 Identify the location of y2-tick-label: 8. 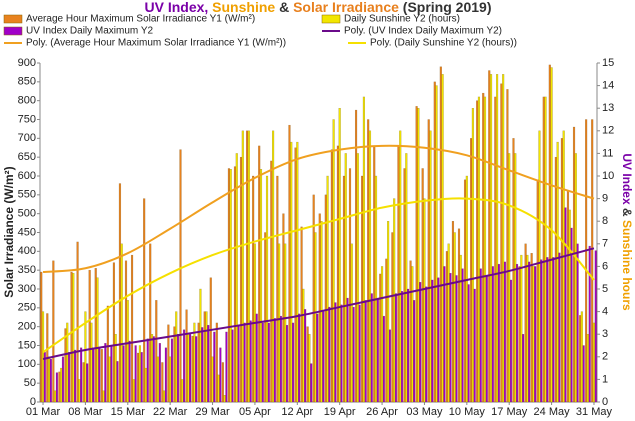
(605, 221).